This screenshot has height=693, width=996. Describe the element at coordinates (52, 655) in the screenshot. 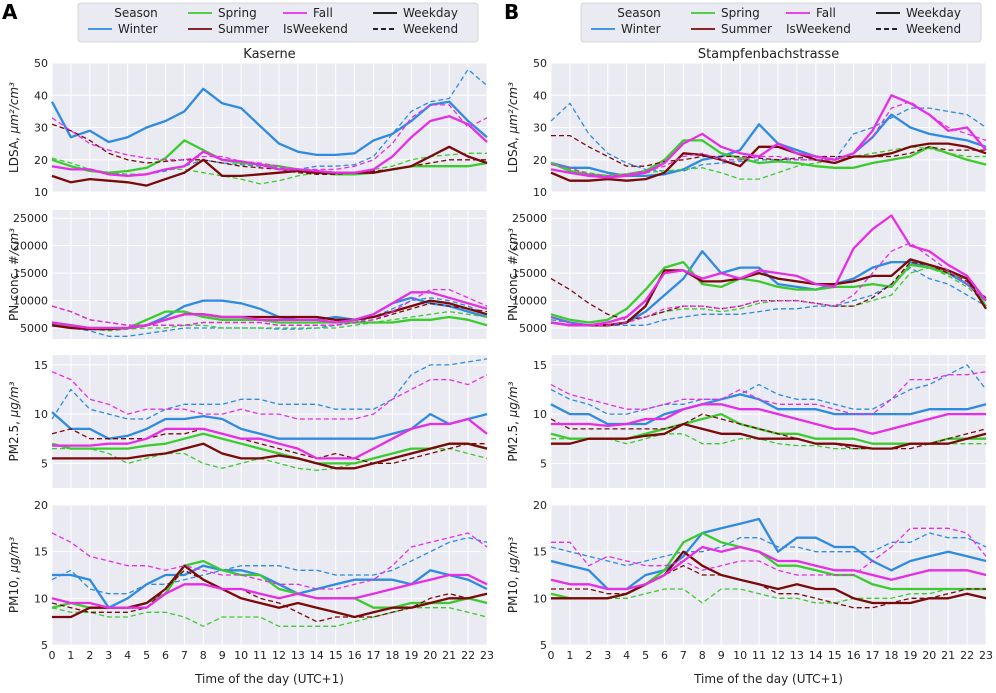

I see `x-tick-label: 0` at that location.